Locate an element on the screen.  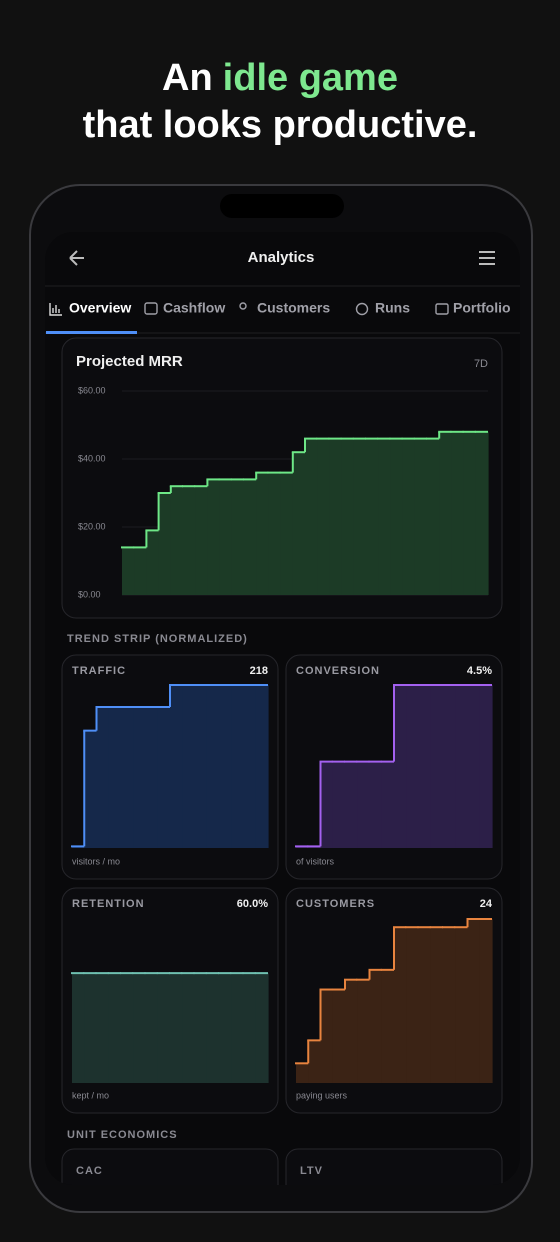
app-title: Analytics is located at coordinates (281, 257).